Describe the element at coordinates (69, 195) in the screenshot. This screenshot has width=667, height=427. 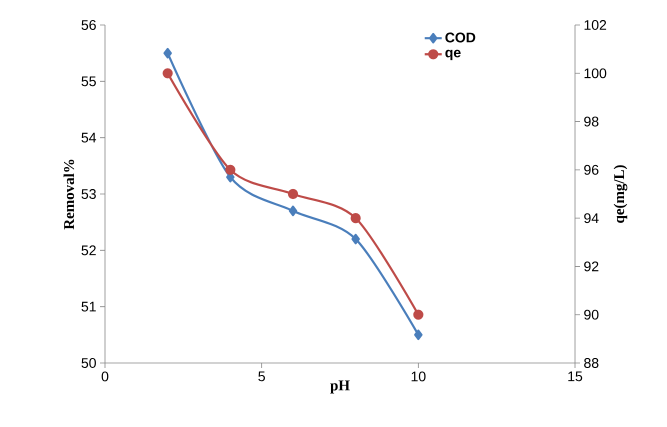
I see `y-axis-title: Removal%` at that location.